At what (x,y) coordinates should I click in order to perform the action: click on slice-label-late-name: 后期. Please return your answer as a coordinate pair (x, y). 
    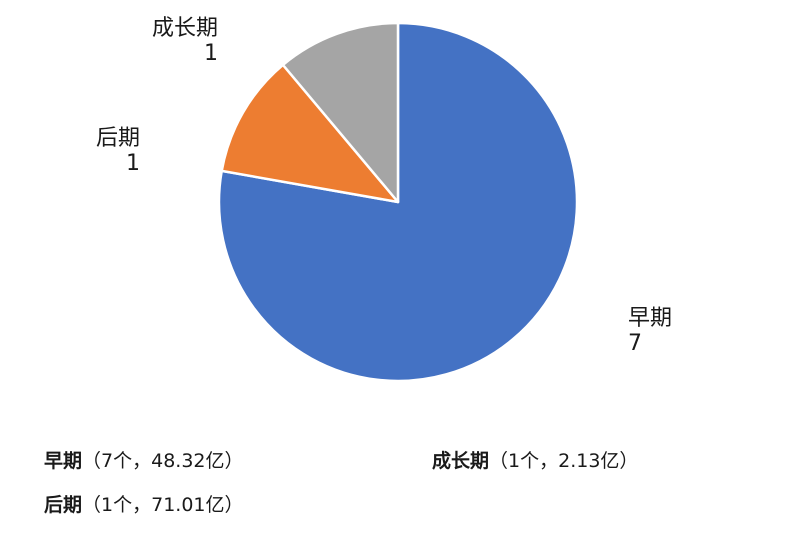
    Looking at the image, I should click on (117, 138).